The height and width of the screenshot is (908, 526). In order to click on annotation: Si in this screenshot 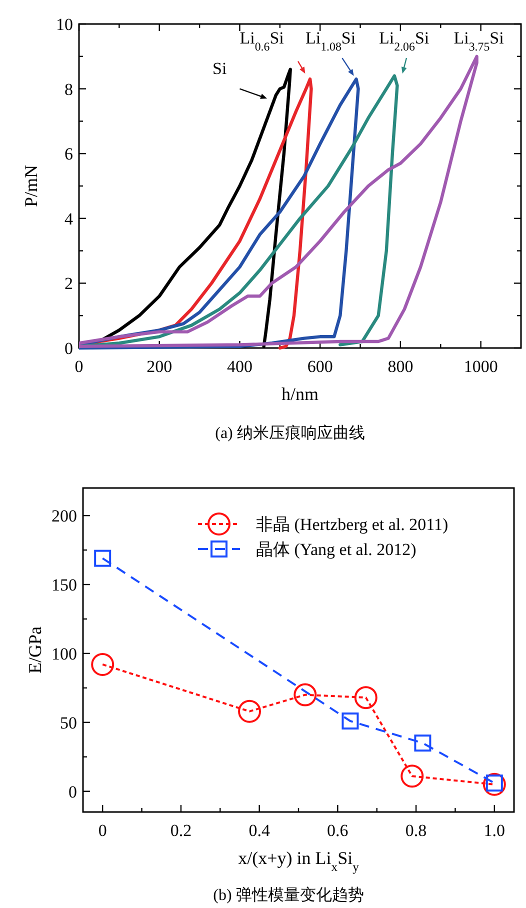, I will do `click(219, 68)`.